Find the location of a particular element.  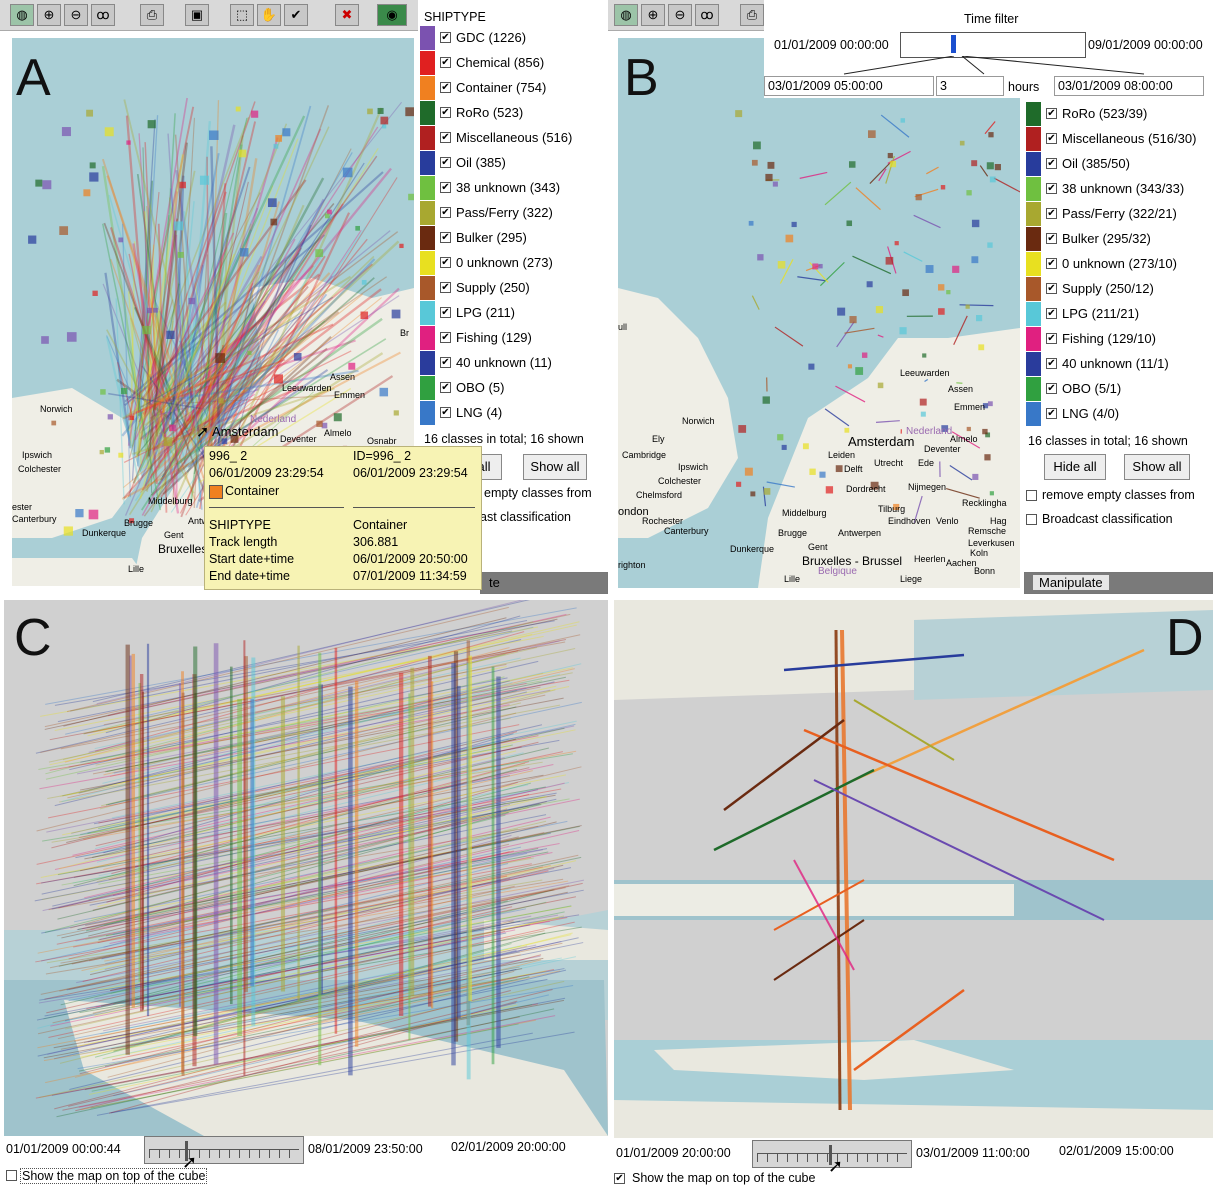

broadcast-label: ast classification is located at coordinates (526, 517).